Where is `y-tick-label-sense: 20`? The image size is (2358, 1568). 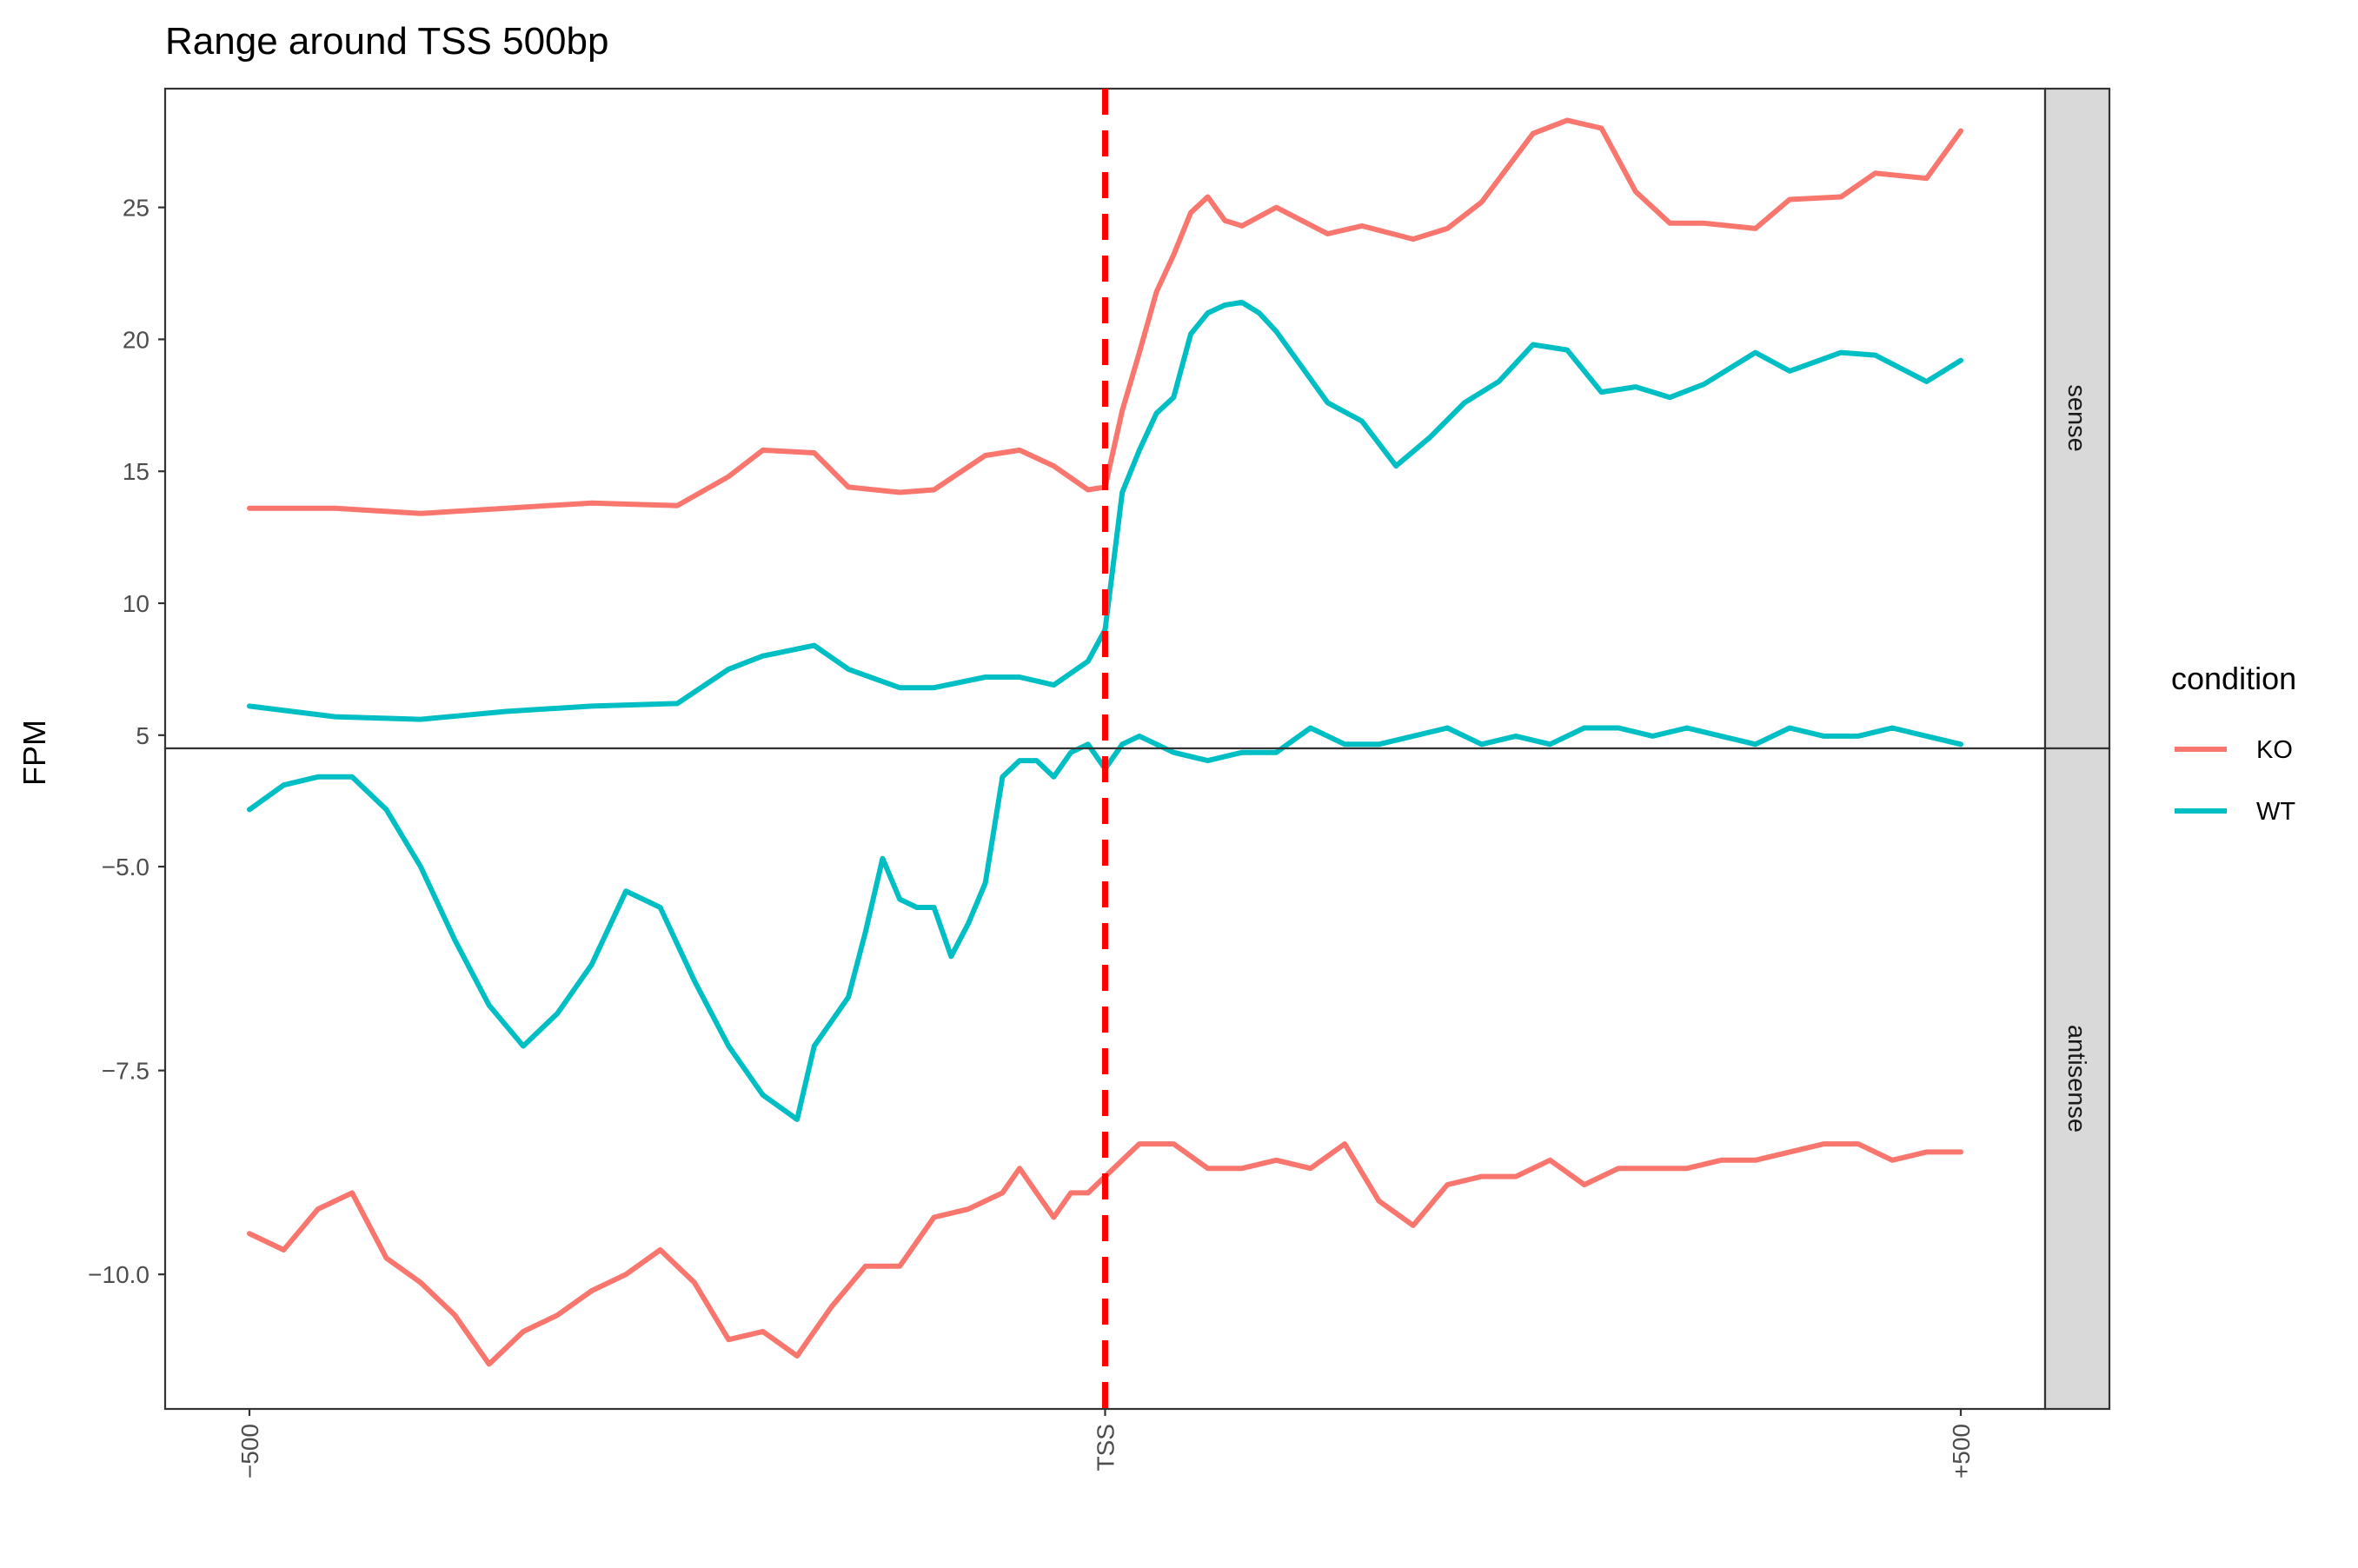 y-tick-label-sense: 20 is located at coordinates (136, 339).